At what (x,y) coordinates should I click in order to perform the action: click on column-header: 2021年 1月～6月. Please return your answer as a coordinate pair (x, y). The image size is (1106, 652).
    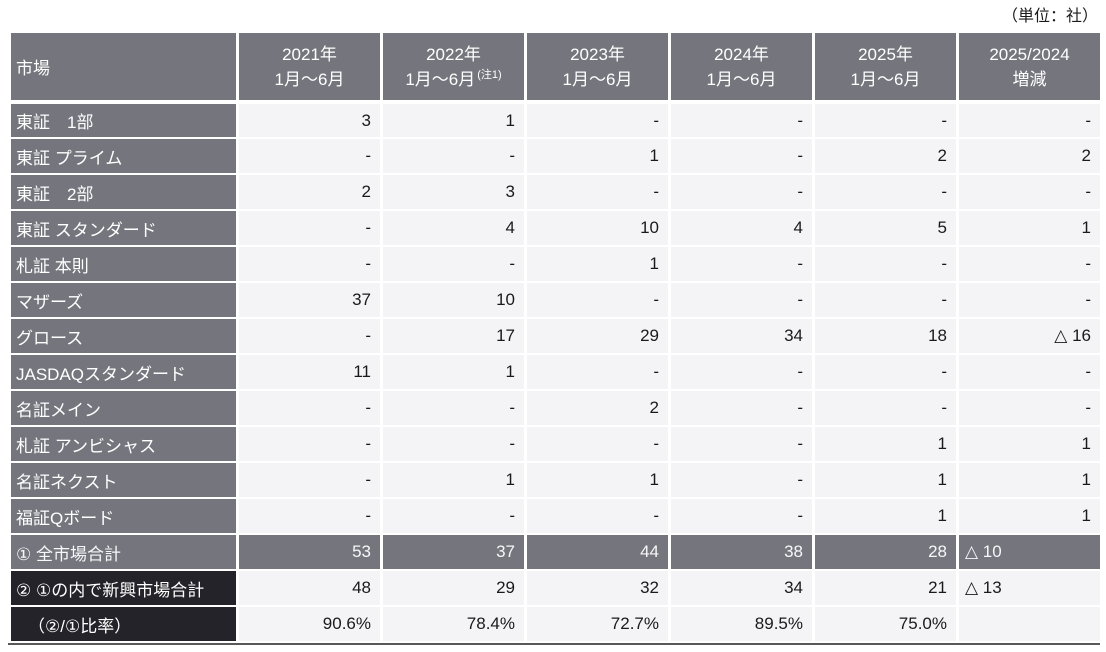
    Looking at the image, I should click on (309, 67).